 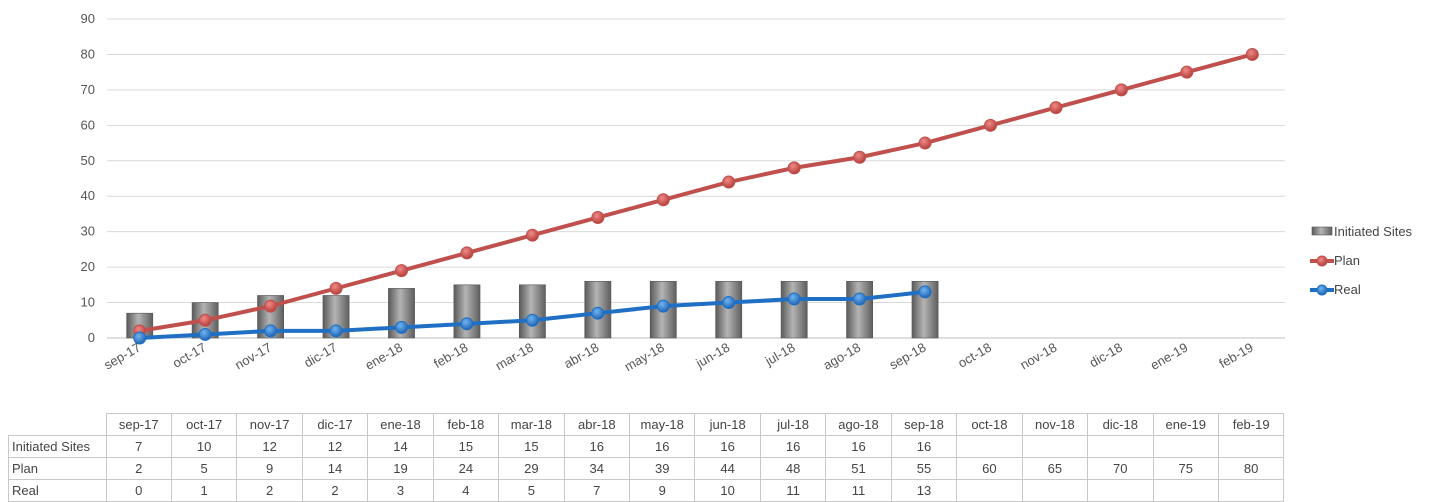 What do you see at coordinates (1347, 289) in the screenshot?
I see `legend-label-real: Real` at bounding box center [1347, 289].